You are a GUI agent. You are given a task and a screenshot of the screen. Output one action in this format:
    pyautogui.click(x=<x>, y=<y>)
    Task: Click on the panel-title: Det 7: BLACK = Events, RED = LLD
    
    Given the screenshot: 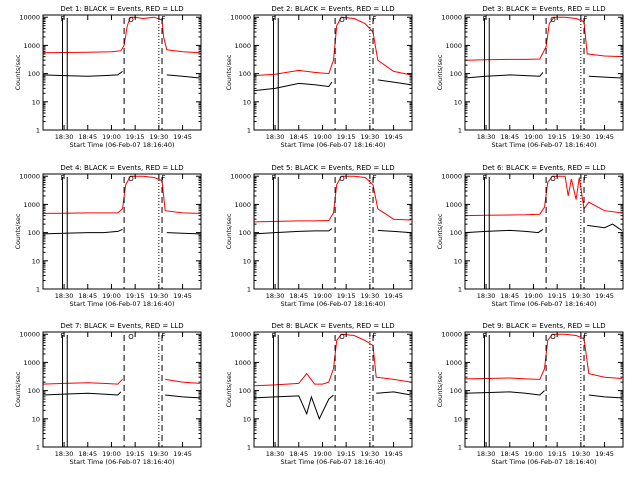 What is the action you would take?
    pyautogui.click(x=121, y=326)
    